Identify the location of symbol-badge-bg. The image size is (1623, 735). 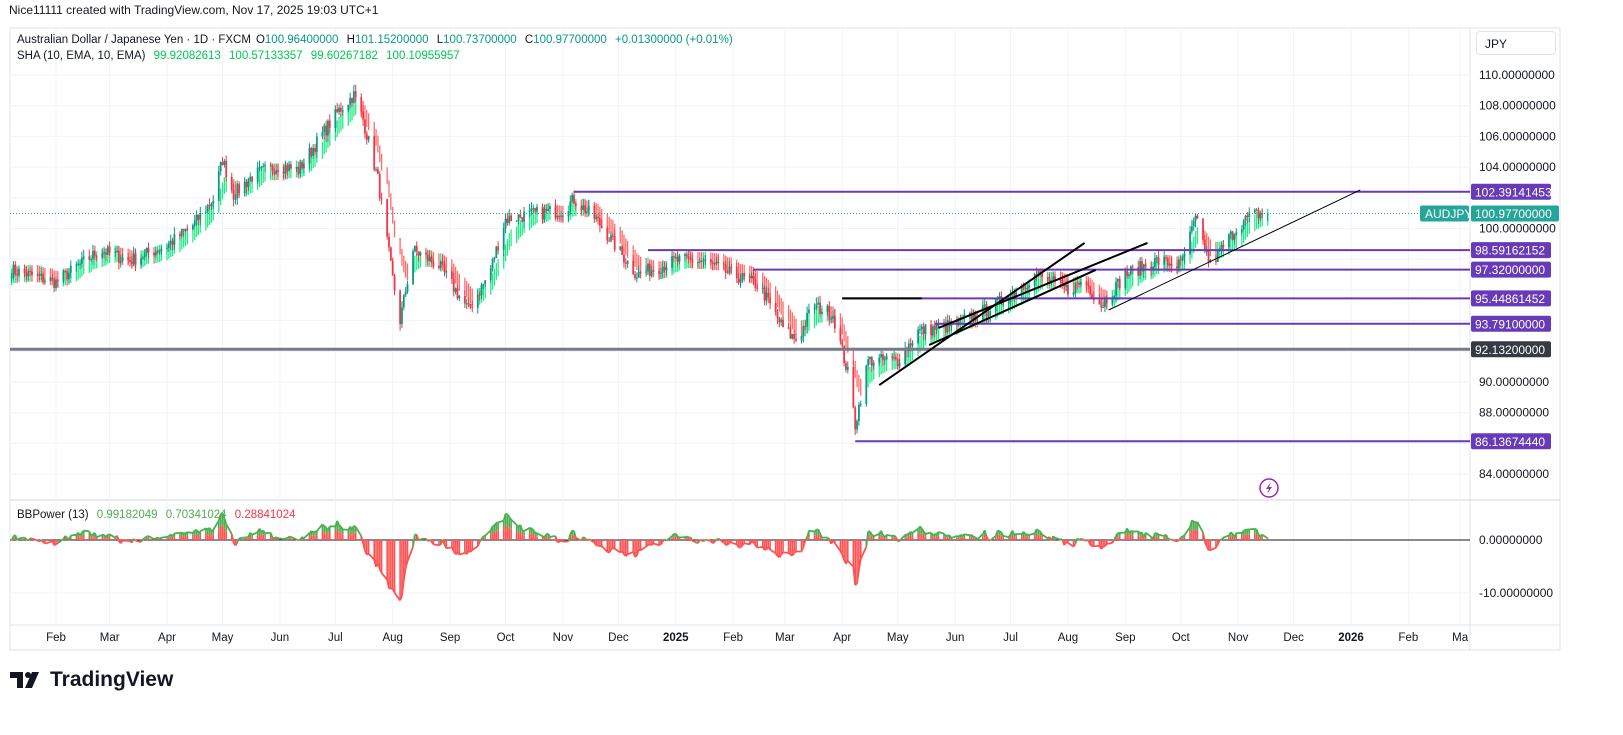
(1444, 213).